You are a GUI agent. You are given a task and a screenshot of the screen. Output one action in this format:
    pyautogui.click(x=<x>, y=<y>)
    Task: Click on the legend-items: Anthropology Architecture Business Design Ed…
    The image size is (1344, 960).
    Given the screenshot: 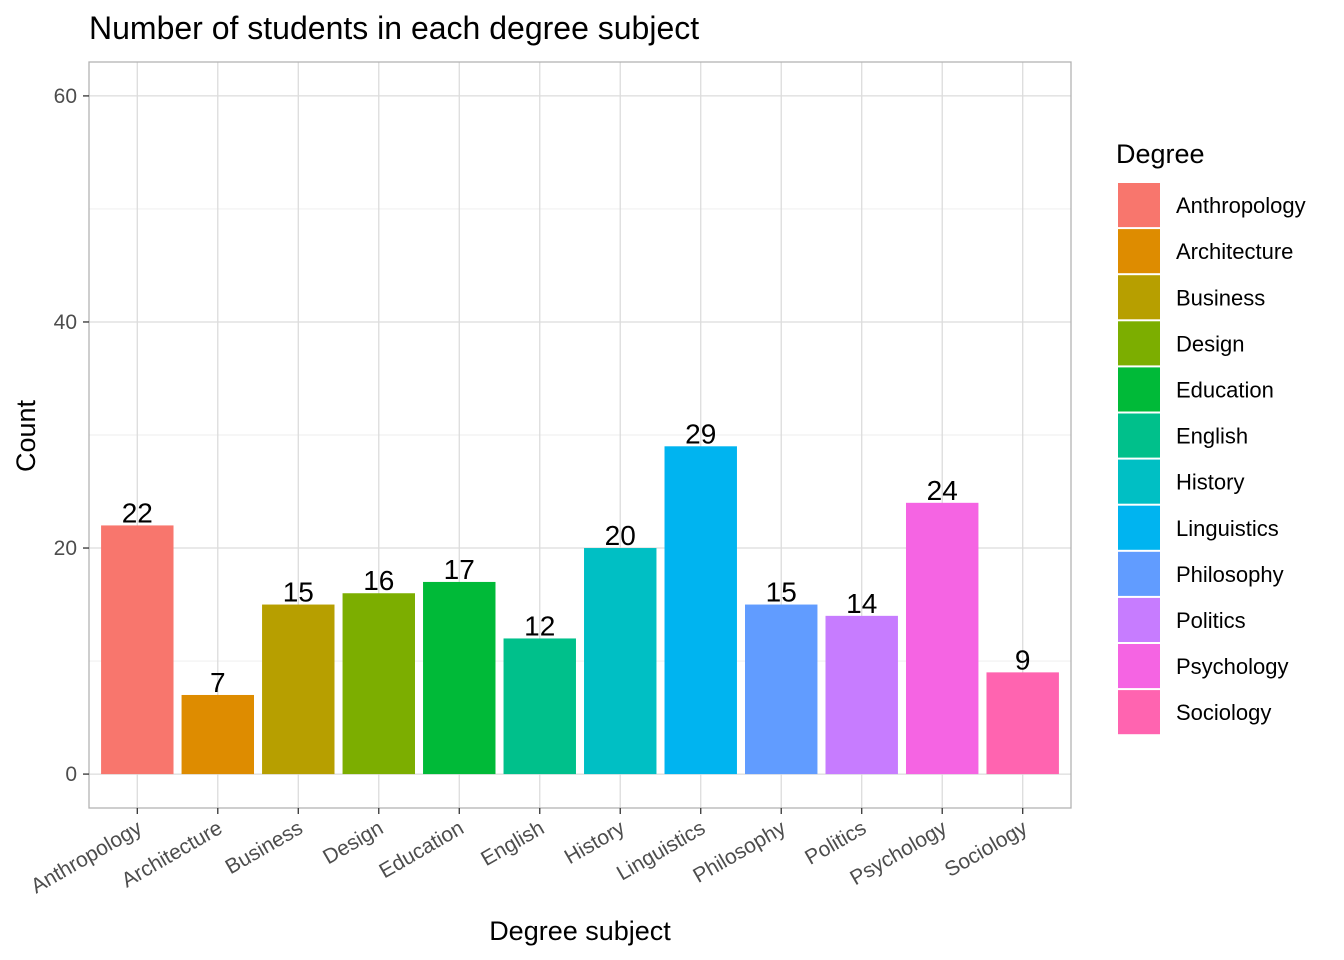 What is the action you would take?
    pyautogui.click(x=1212, y=459)
    